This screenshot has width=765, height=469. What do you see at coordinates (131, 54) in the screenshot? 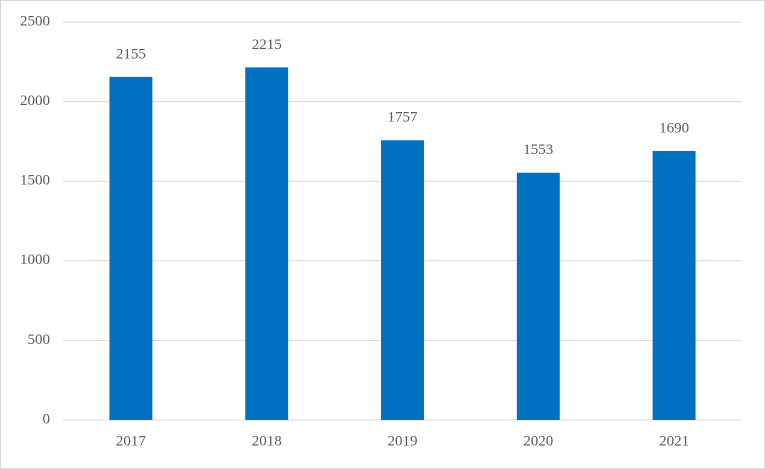
I see `data-label: 2155` at bounding box center [131, 54].